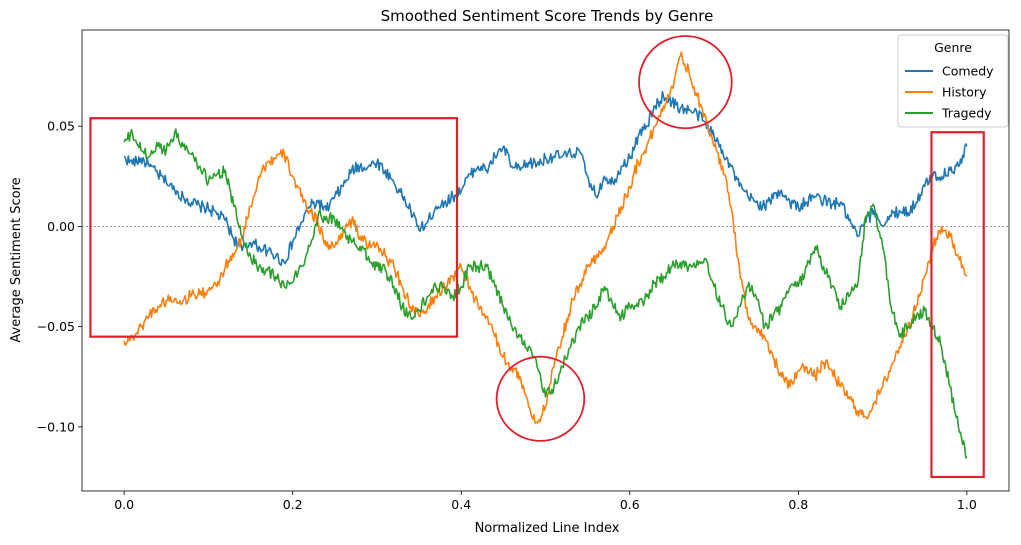 The image size is (1021, 545). Describe the element at coordinates (966, 113) in the screenshot. I see `legend-label-tragedy: Tragedy` at that location.